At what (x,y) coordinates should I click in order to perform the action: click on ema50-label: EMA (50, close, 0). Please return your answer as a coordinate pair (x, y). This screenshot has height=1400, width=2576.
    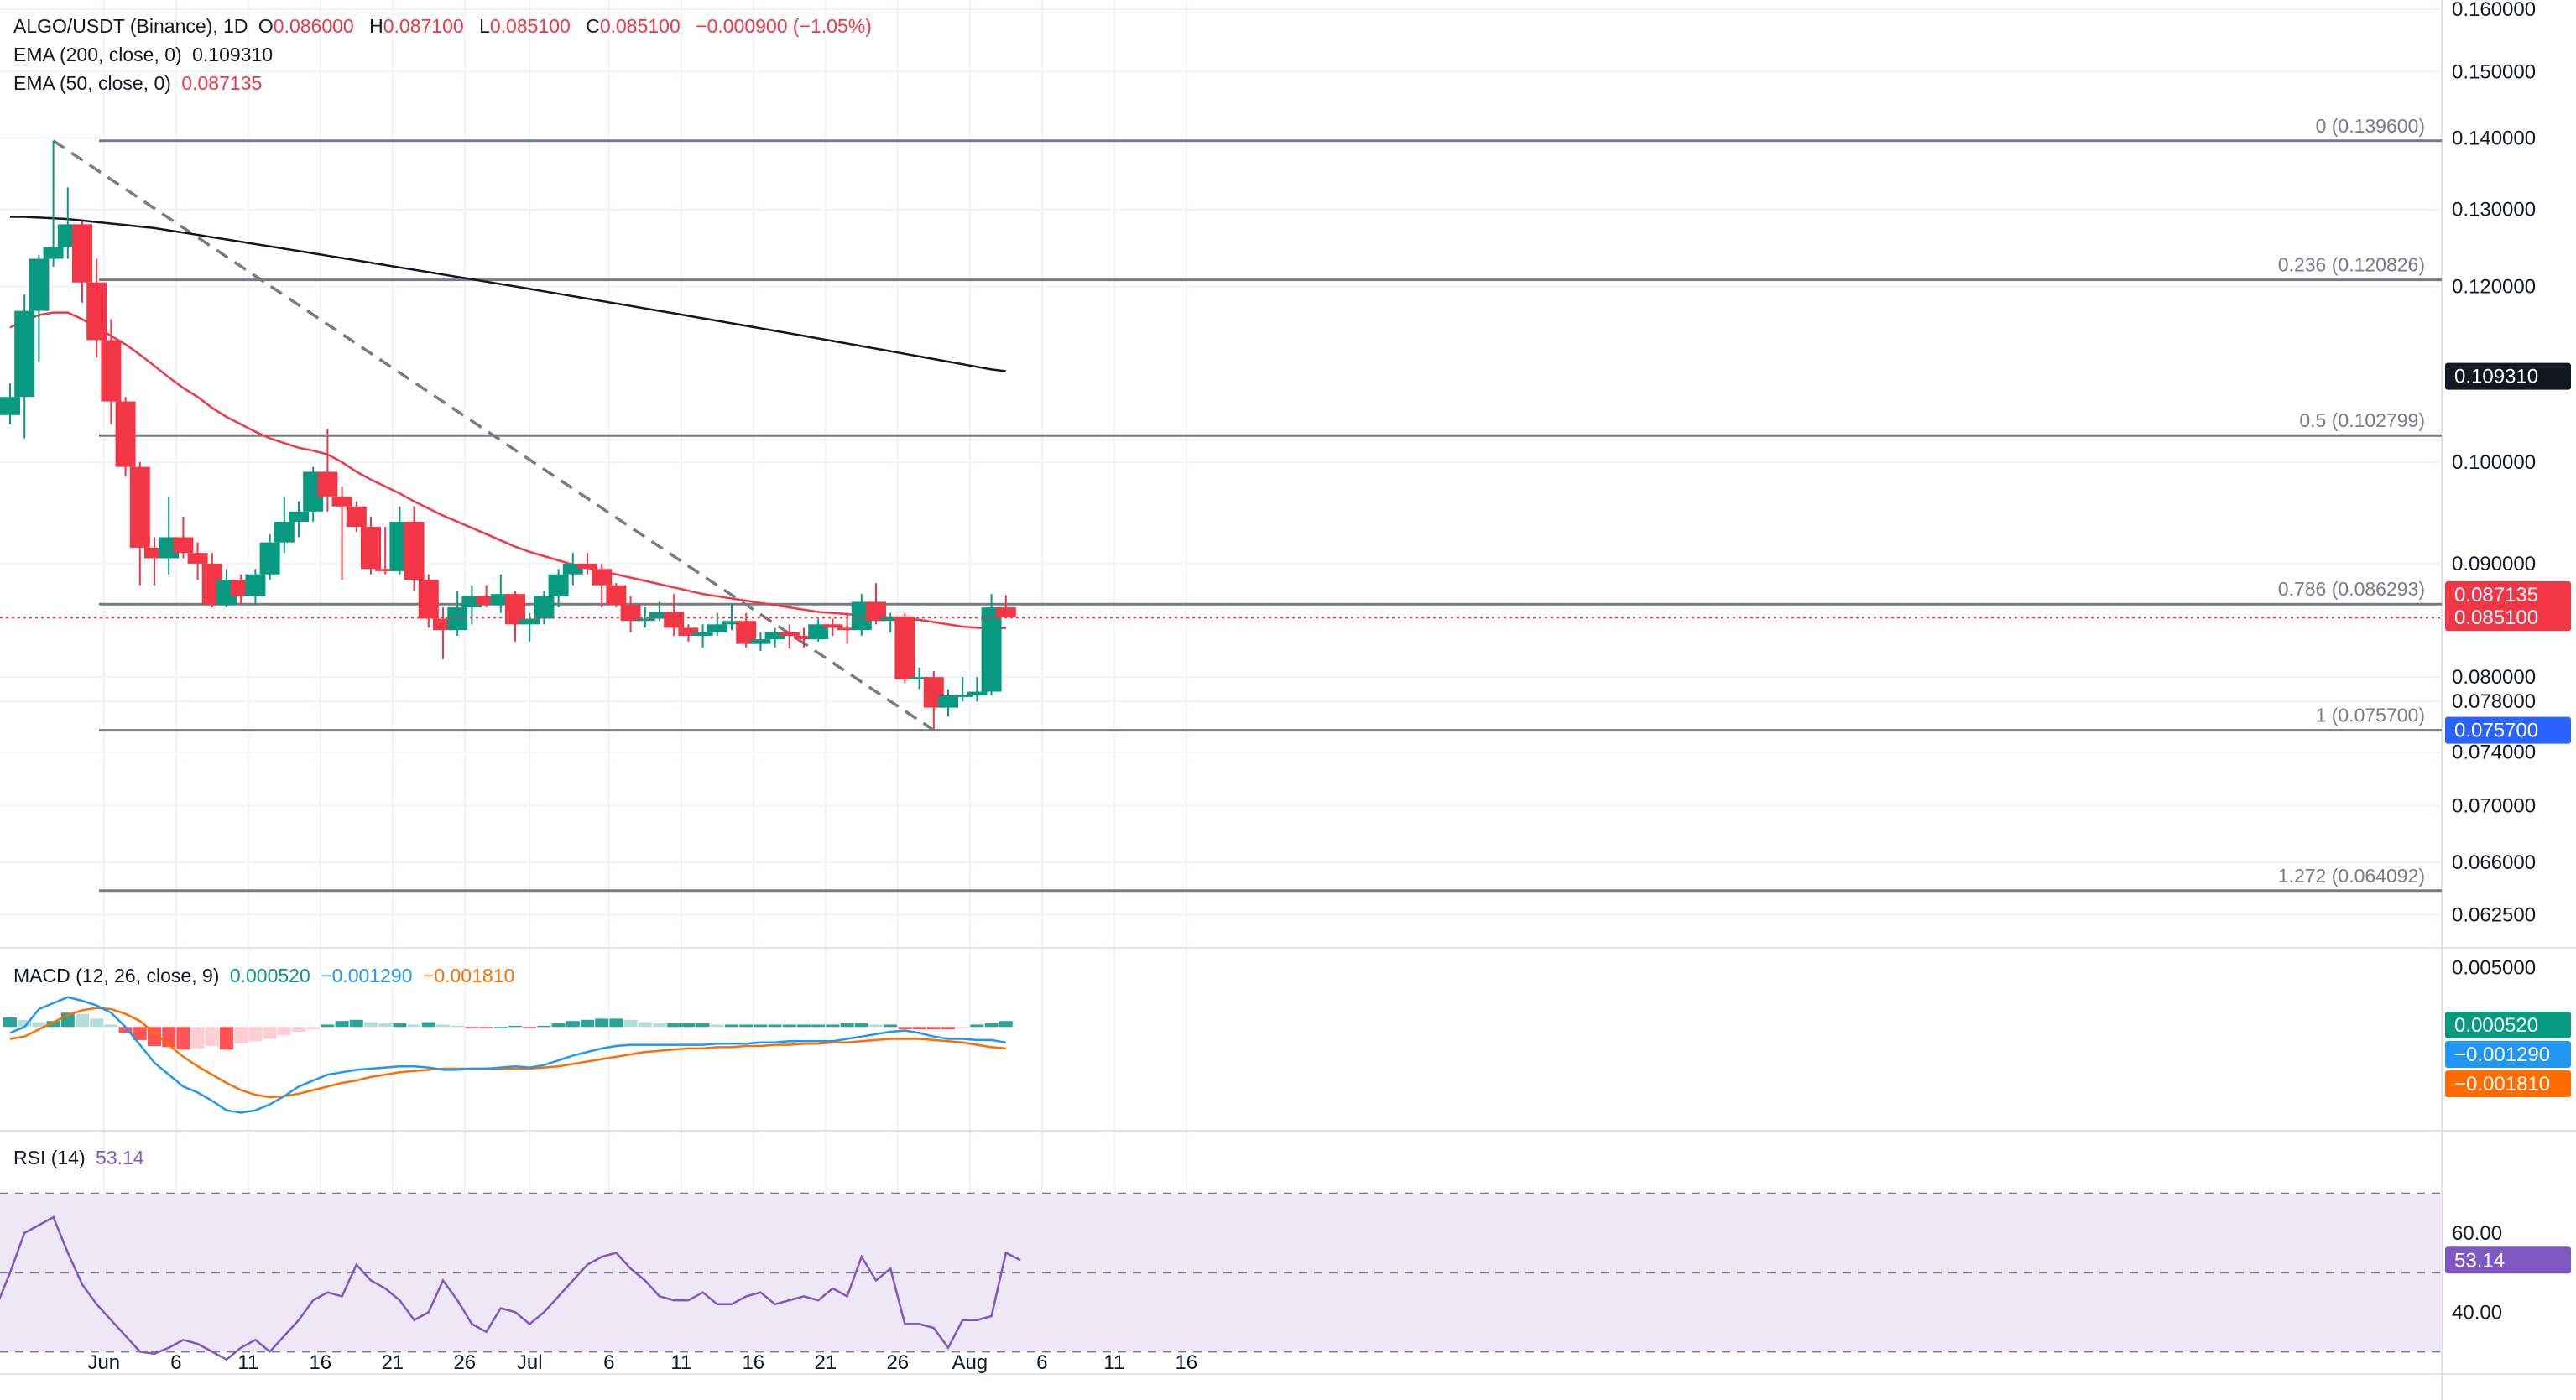
    Looking at the image, I should click on (92, 83).